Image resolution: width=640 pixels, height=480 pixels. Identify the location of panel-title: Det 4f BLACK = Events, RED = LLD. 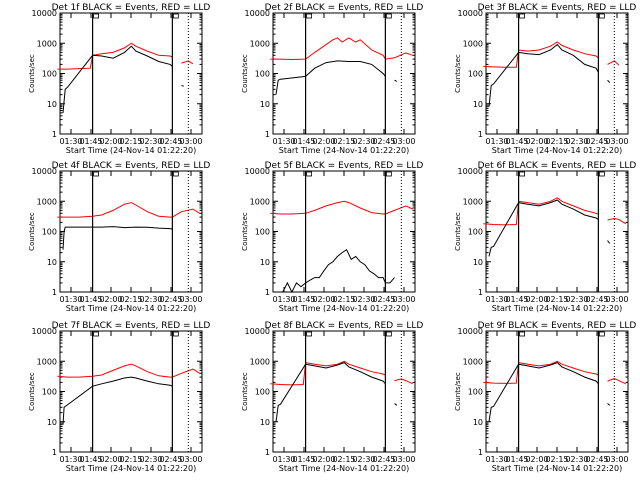
(131, 166).